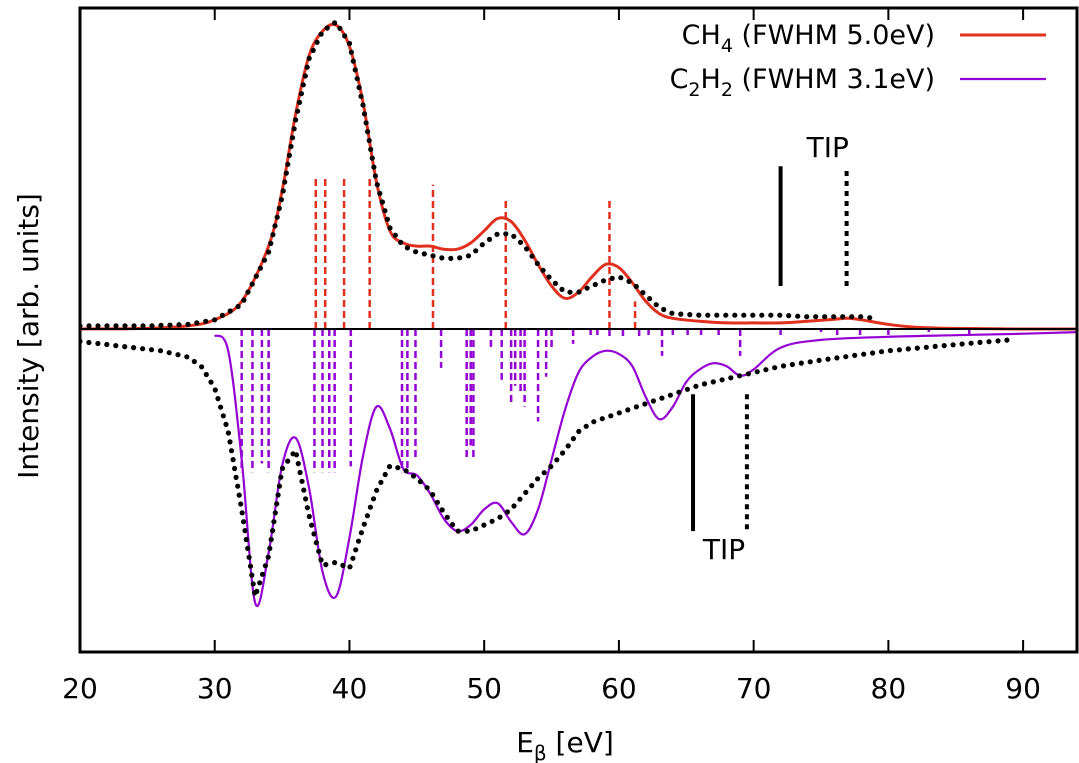 The width and height of the screenshot is (1079, 763). Describe the element at coordinates (802, 82) in the screenshot. I see `legend-label-1: C2H2 (FWHM 3.1eV)` at that location.